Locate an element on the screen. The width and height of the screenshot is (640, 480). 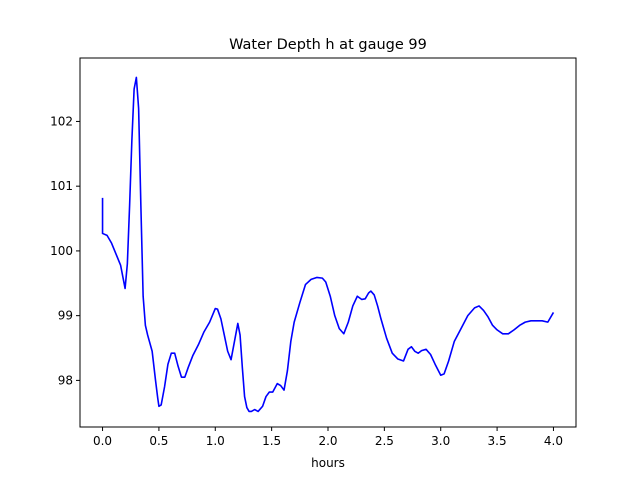
x-tick-label: 2.5 is located at coordinates (384, 441).